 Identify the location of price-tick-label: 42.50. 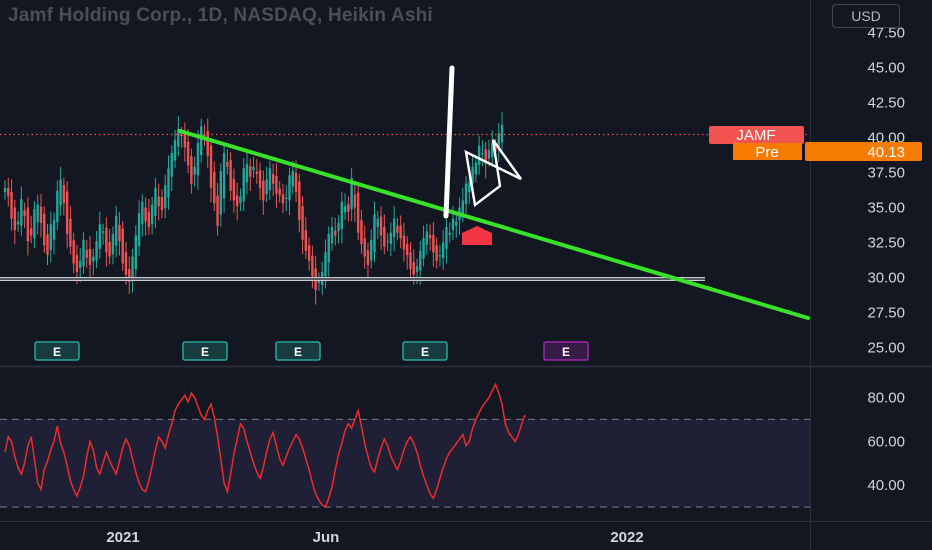
(886, 103).